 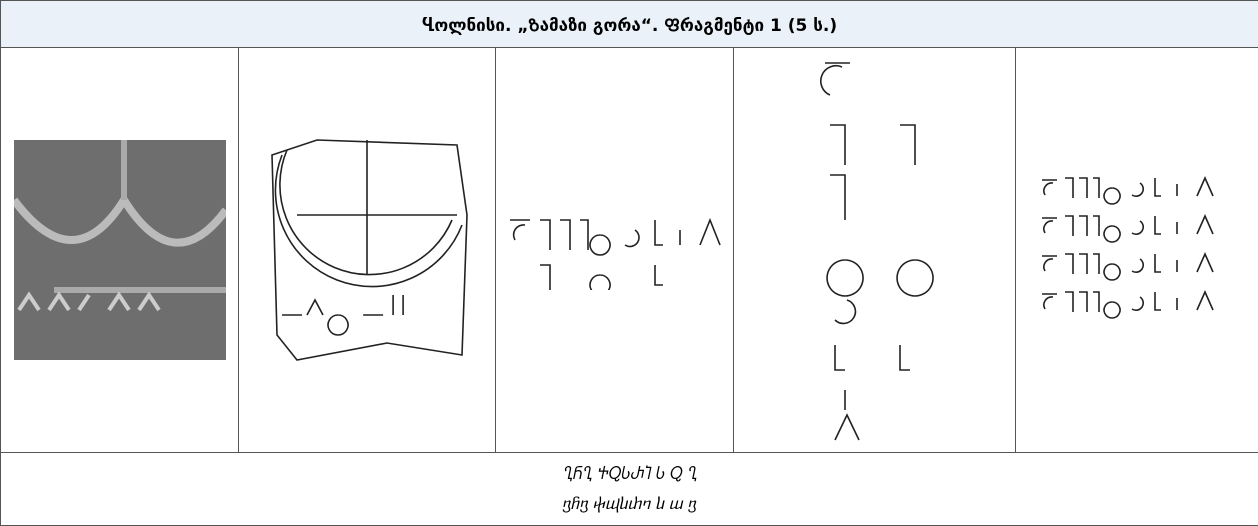 I want to click on reading-cell: ႢႬႢ ႵႭႱႰႨ Ⴑ Ⴍ Ⴂ ⴂⴌⴂ ⴕⴓⴑⴐⴈ ⴑ ⴍ ⴂ, so click(x=629, y=489).